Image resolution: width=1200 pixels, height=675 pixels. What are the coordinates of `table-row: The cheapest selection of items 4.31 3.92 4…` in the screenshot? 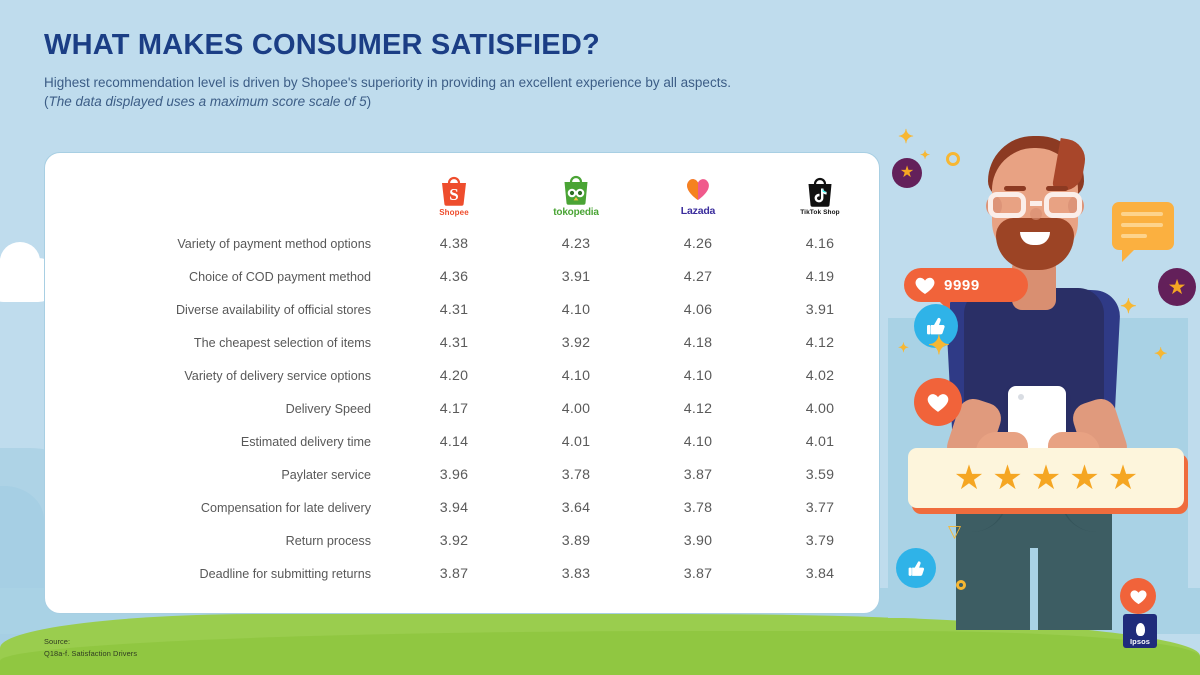 It's located at (463, 342).